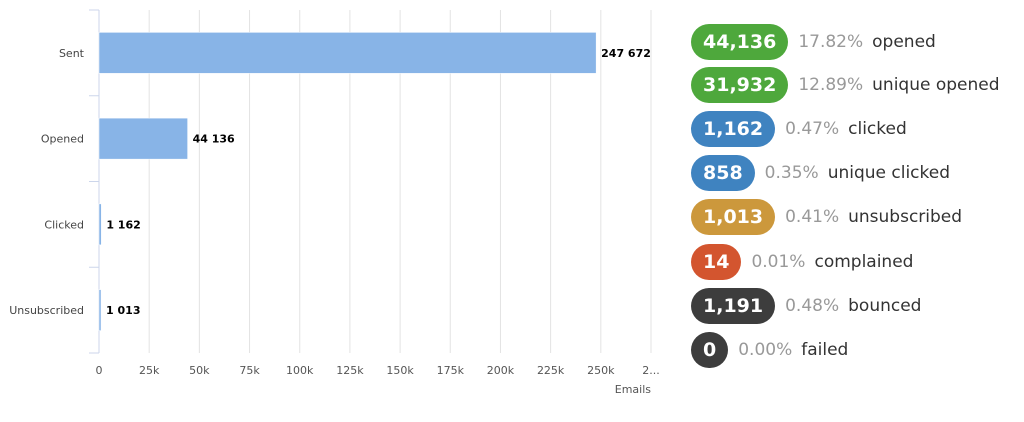 The width and height of the screenshot is (1024, 422). Describe the element at coordinates (877, 129) in the screenshot. I see `stat-label: clicked` at that location.